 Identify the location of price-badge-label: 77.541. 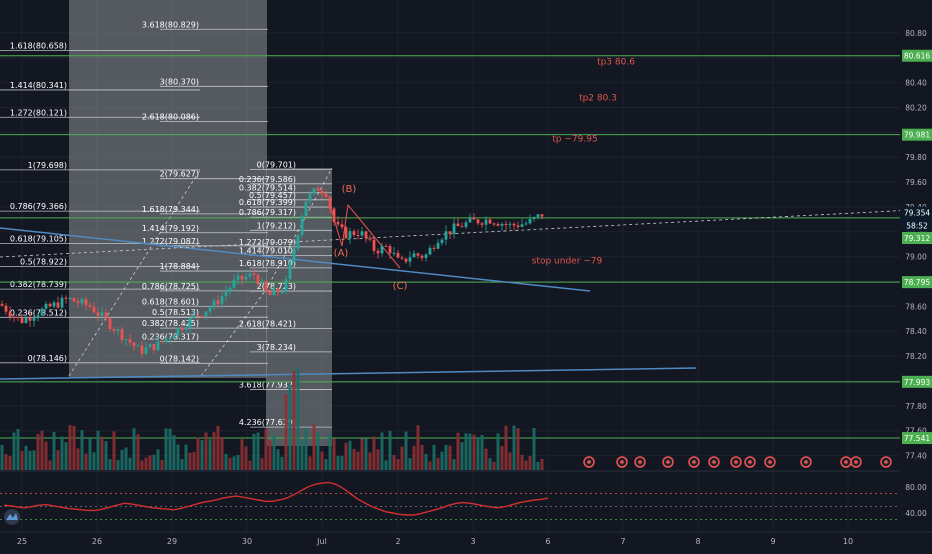
(917, 438).